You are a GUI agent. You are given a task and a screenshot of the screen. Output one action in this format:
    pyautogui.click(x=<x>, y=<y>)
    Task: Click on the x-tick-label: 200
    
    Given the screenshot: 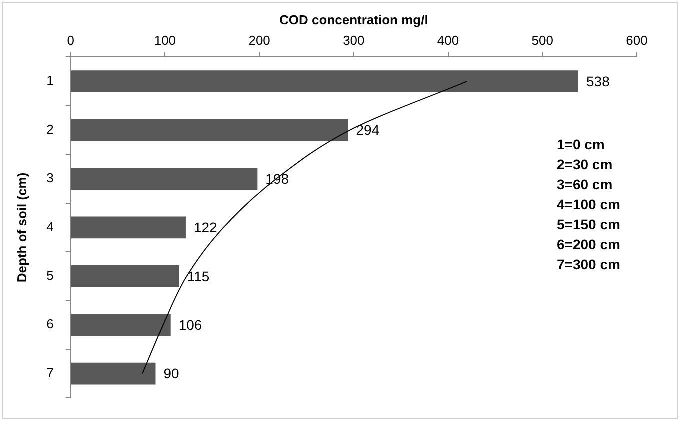 What is the action you would take?
    pyautogui.click(x=259, y=40)
    